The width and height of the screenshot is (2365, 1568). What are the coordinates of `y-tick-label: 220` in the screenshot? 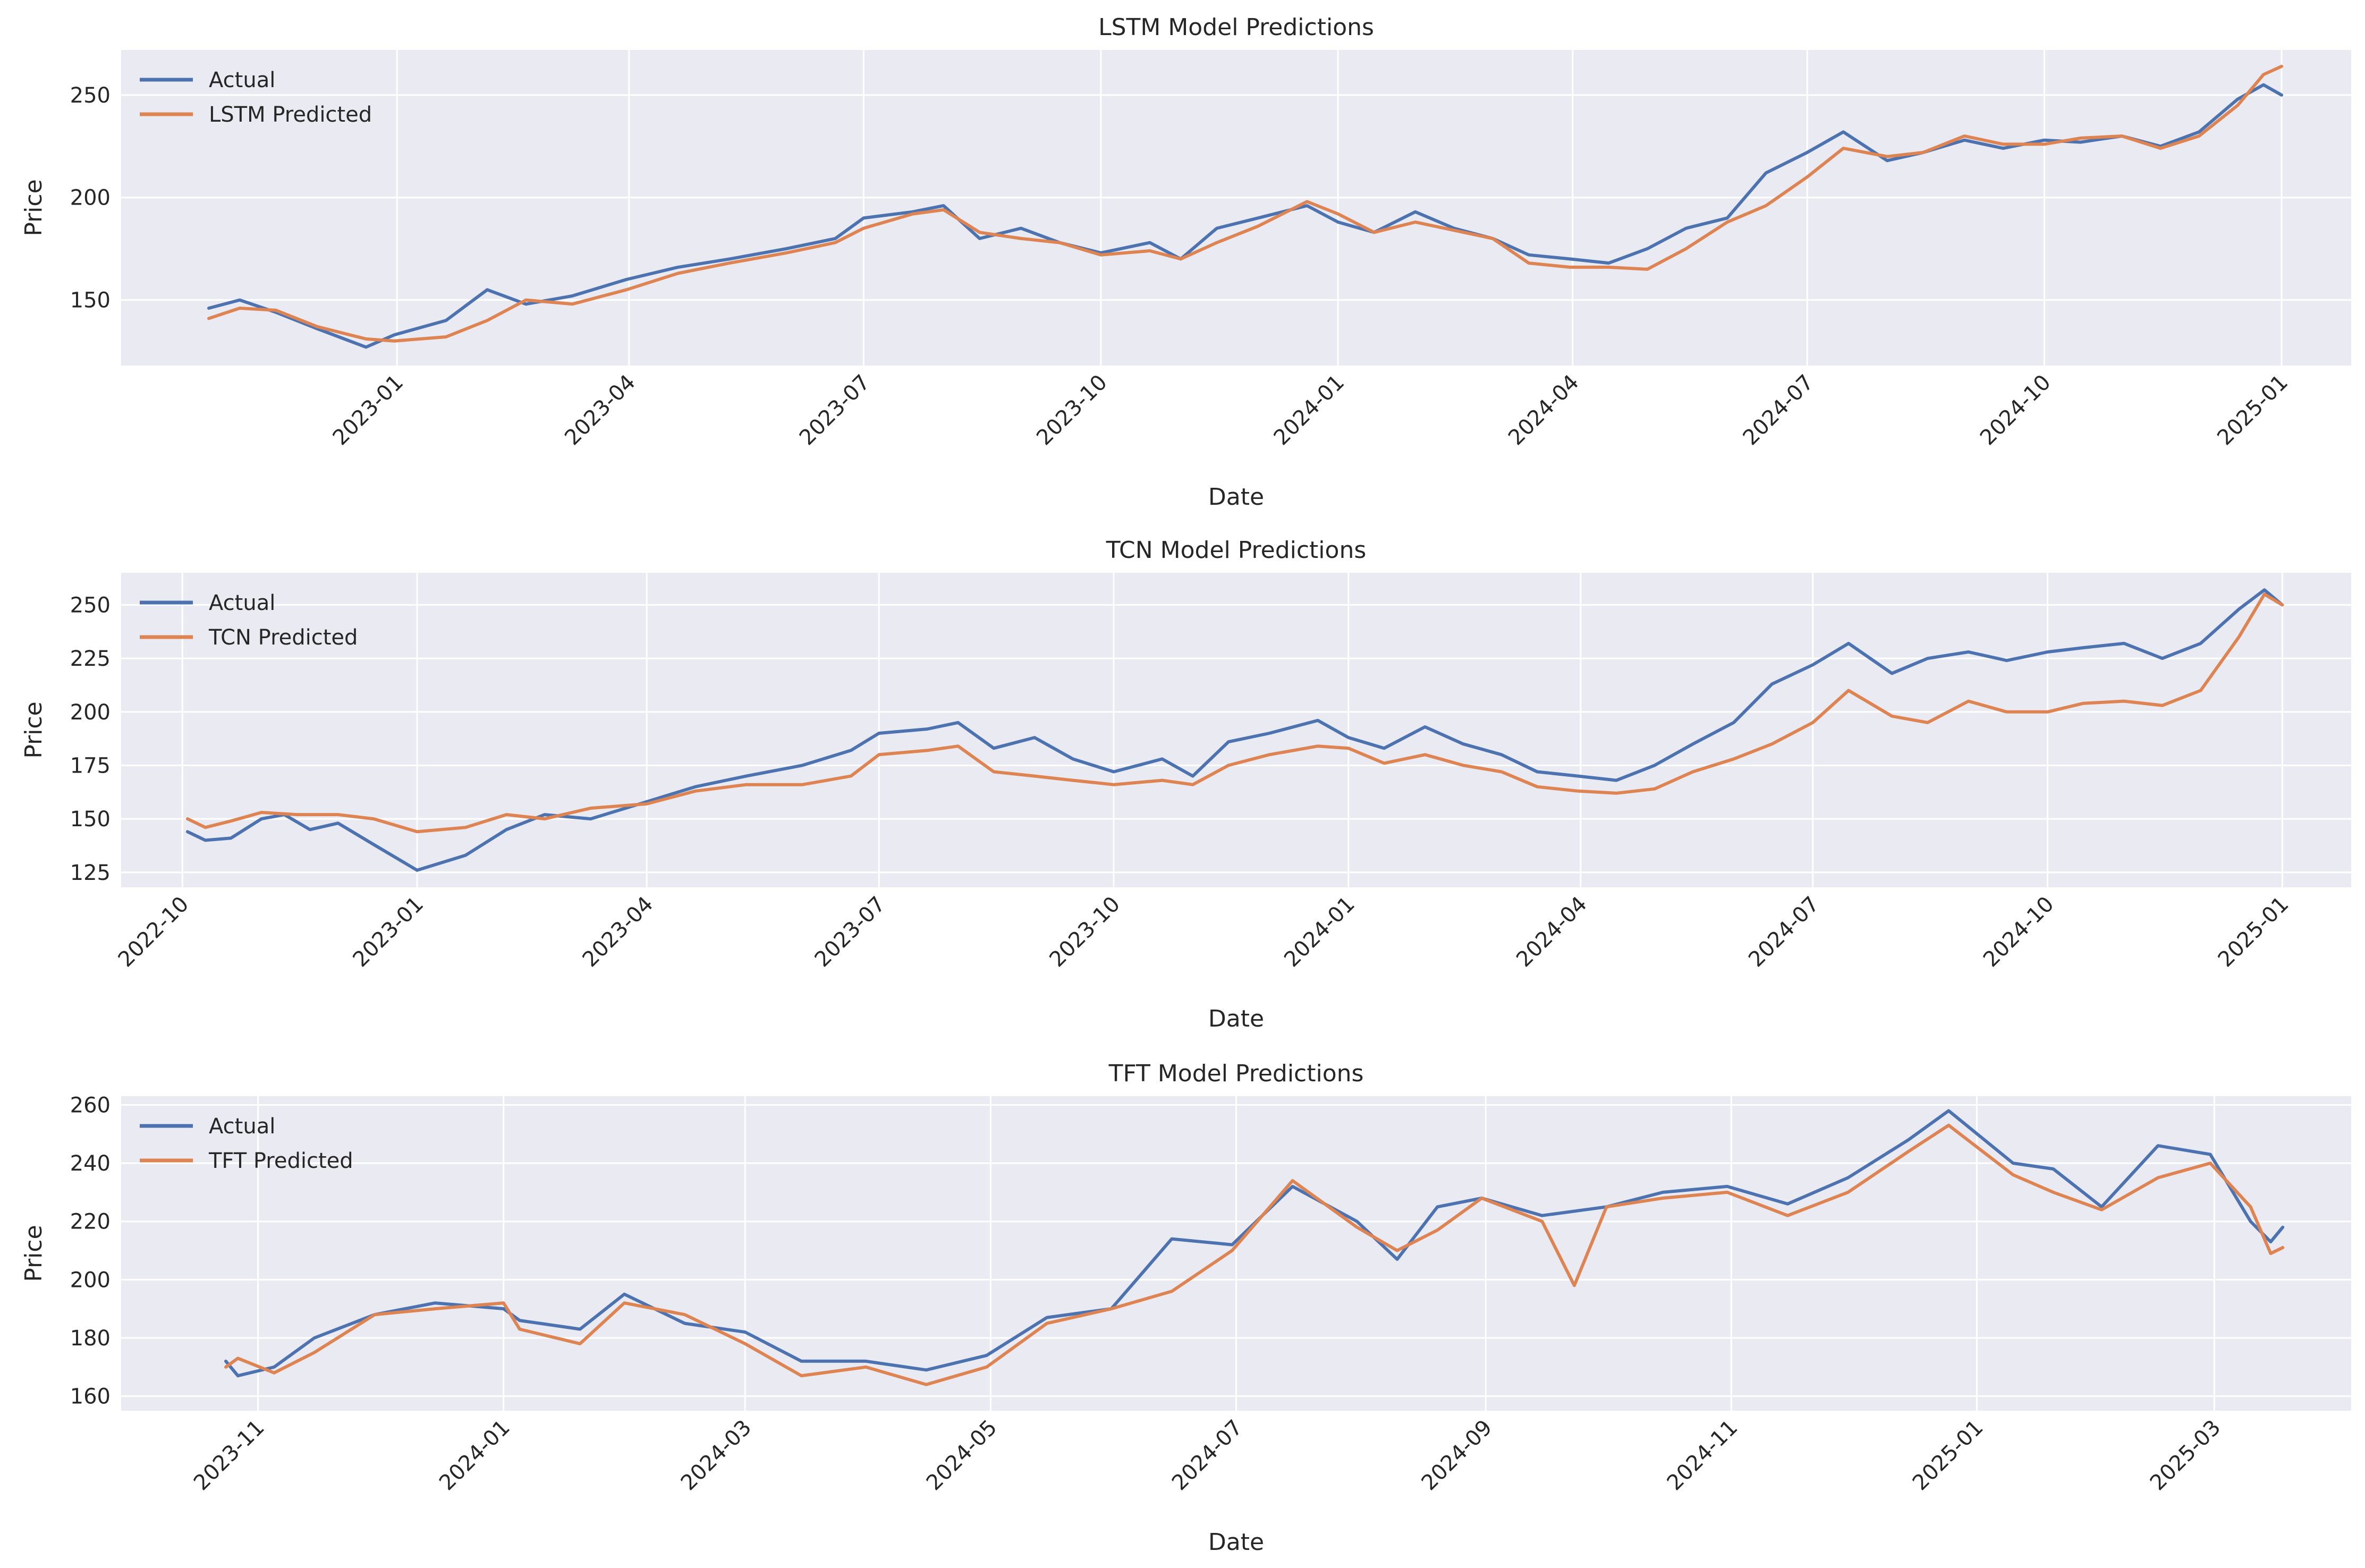 It's located at (90, 1222).